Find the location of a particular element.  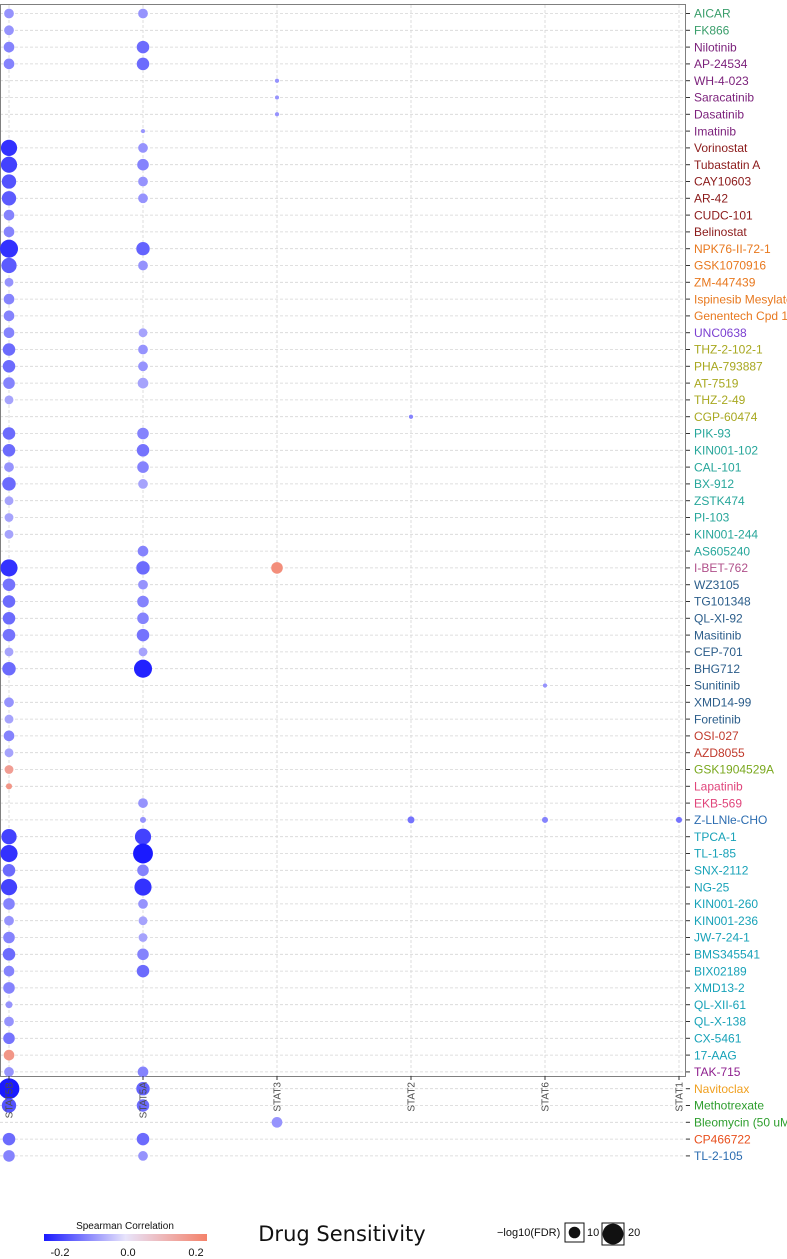

drug-label: Z-LLNle-CHO is located at coordinates (730, 820).